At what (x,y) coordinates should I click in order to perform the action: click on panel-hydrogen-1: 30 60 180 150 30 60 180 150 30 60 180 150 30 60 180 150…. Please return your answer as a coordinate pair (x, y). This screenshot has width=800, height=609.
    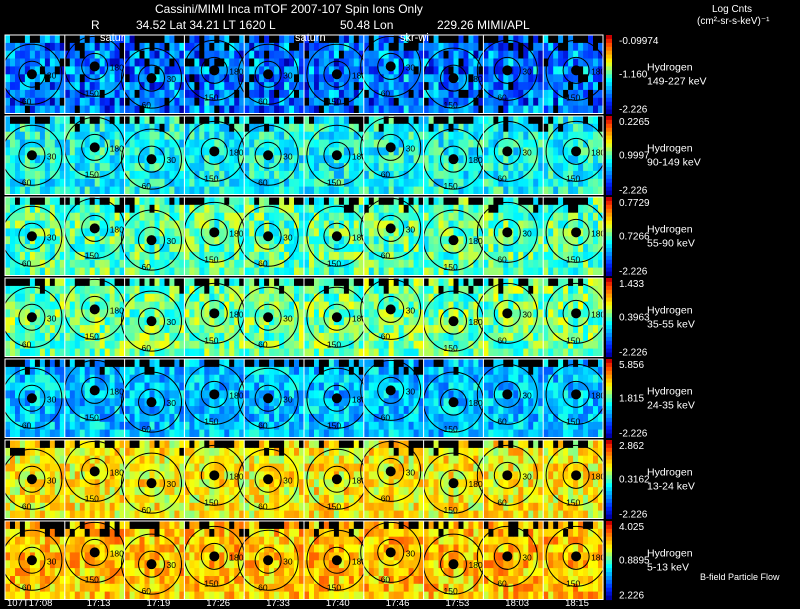
    Looking at the image, I should click on (354, 75).